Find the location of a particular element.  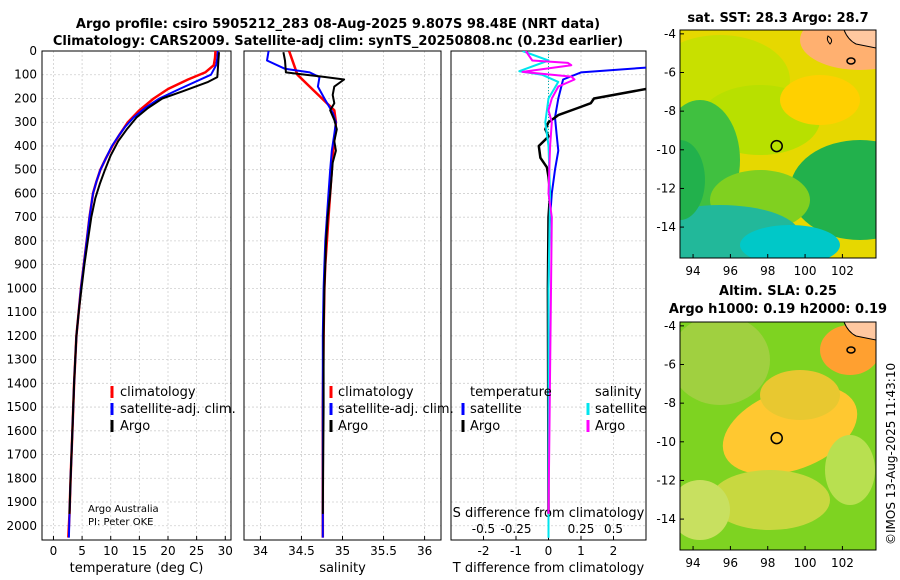

legend-title-temperature: temperature is located at coordinates (511, 392).